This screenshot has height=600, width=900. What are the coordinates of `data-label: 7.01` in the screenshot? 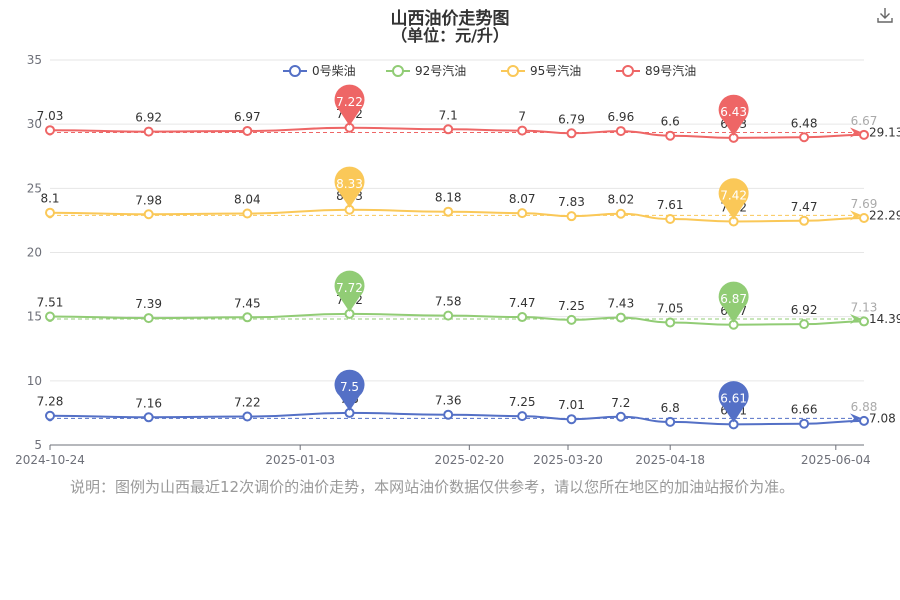 It's located at (571, 405).